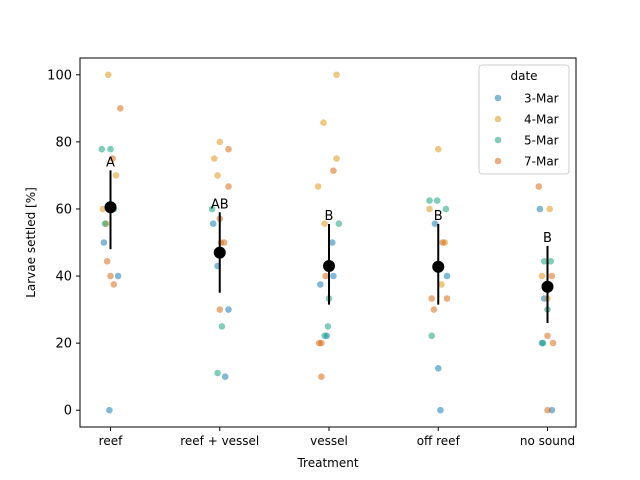 This screenshot has height=480, width=640. I want to click on legend-entries: 3-Mar 4-Mar 5-Mar 7-Mar, so click(526, 130).